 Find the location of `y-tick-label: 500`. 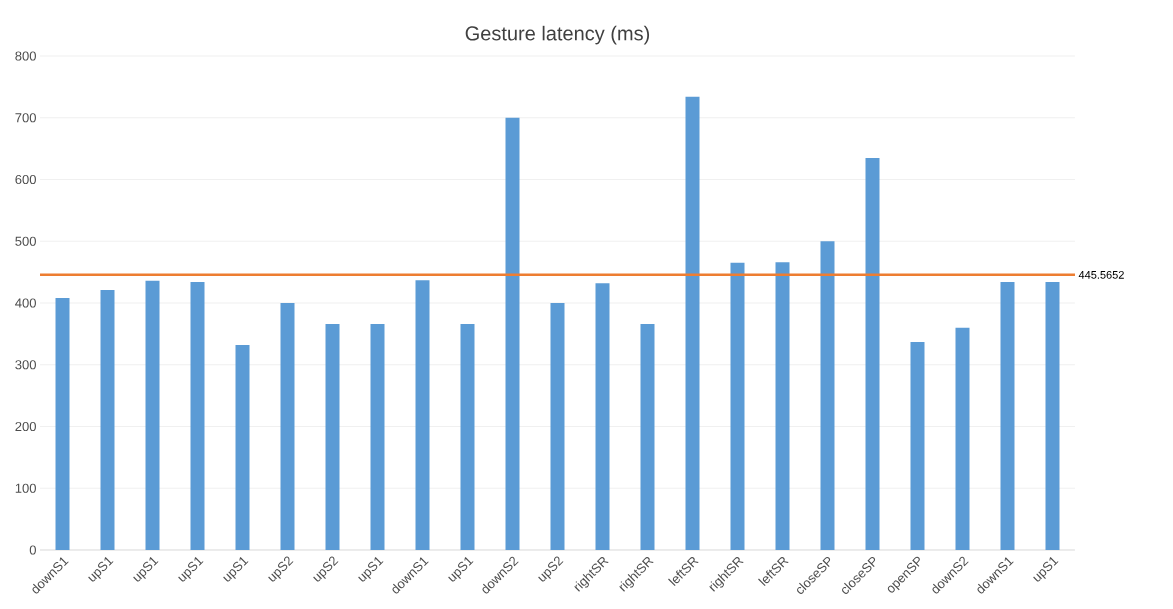

y-tick-label: 500 is located at coordinates (25, 241).